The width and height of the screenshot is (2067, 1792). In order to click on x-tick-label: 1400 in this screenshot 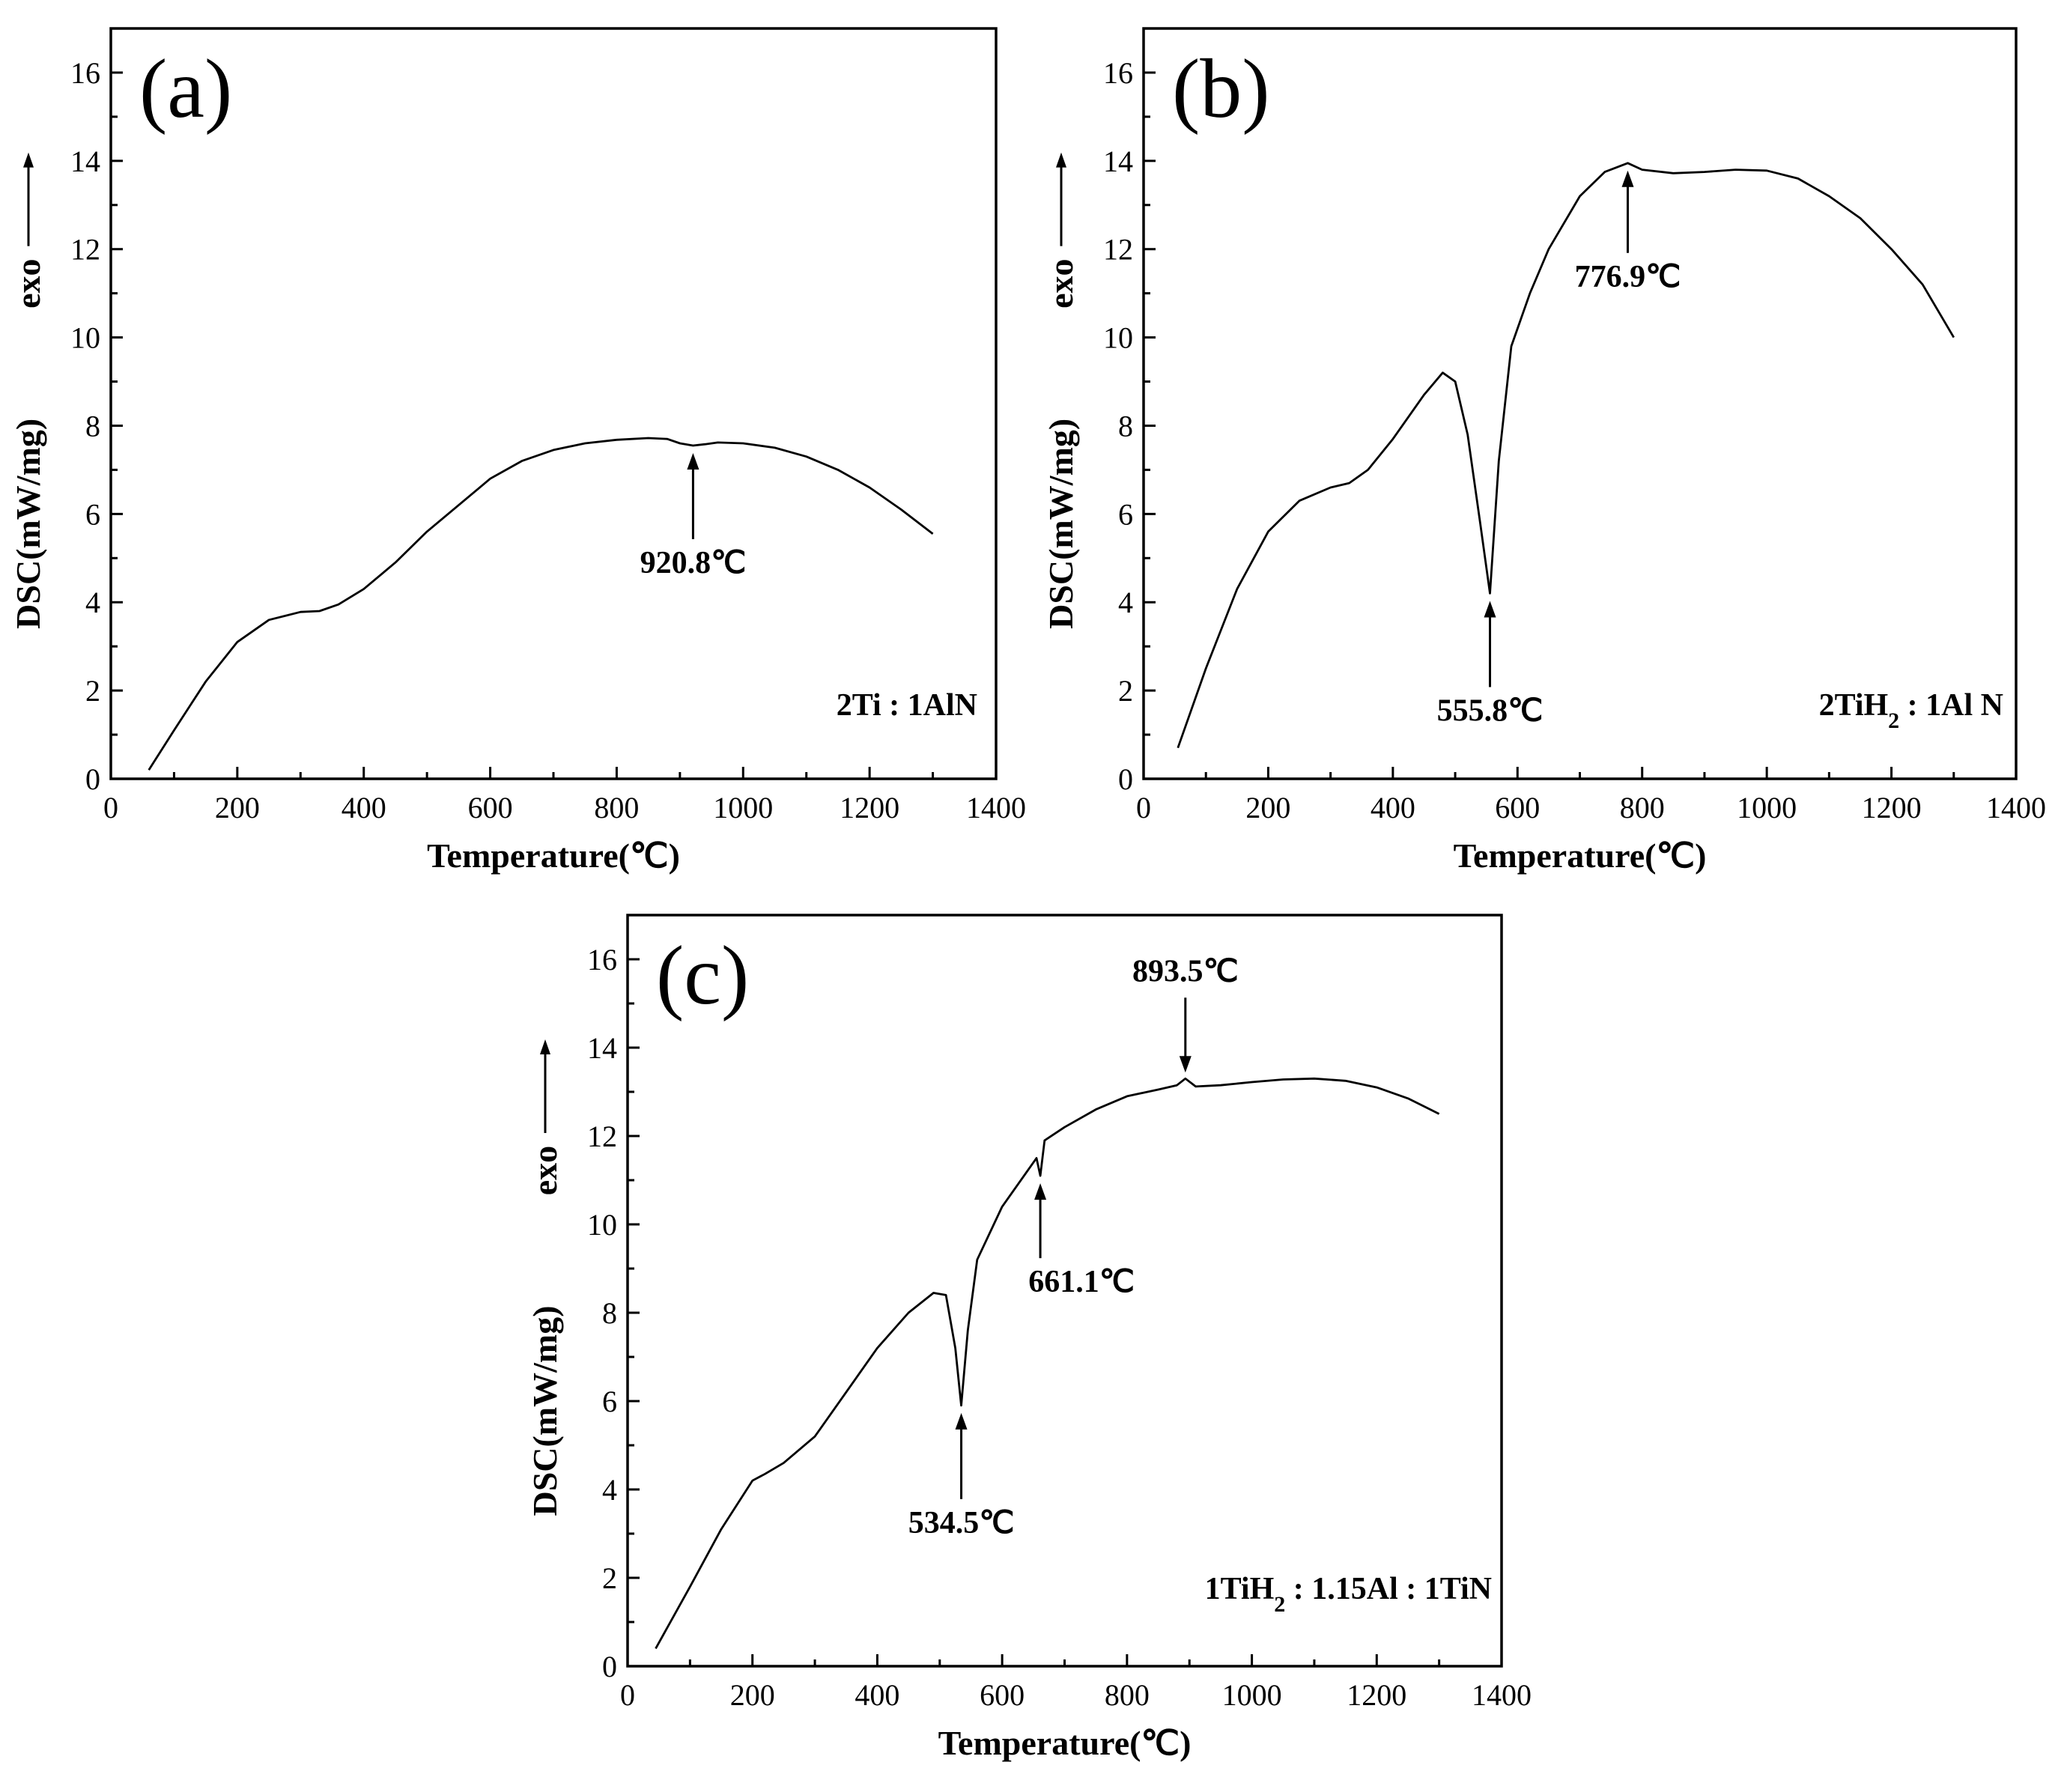, I will do `click(996, 807)`.